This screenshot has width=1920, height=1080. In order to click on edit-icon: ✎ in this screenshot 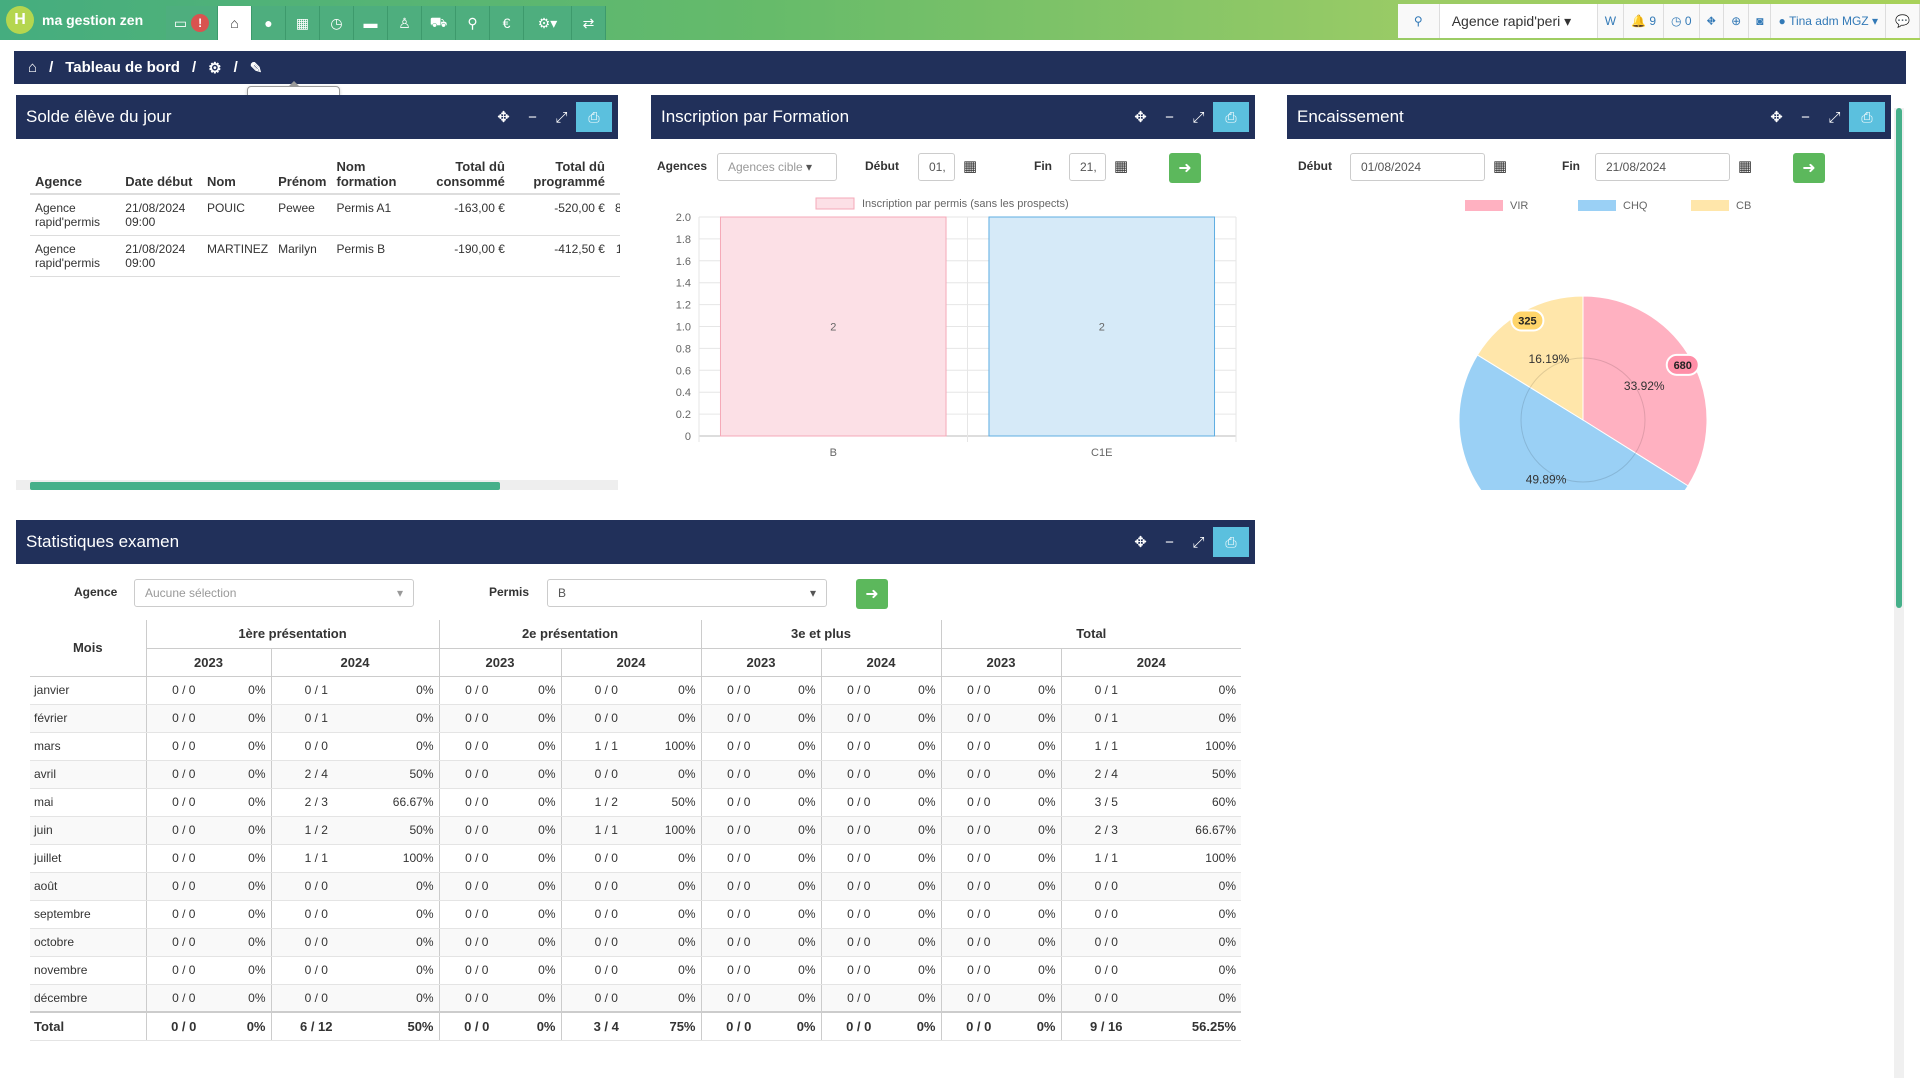, I will do `click(256, 68)`.